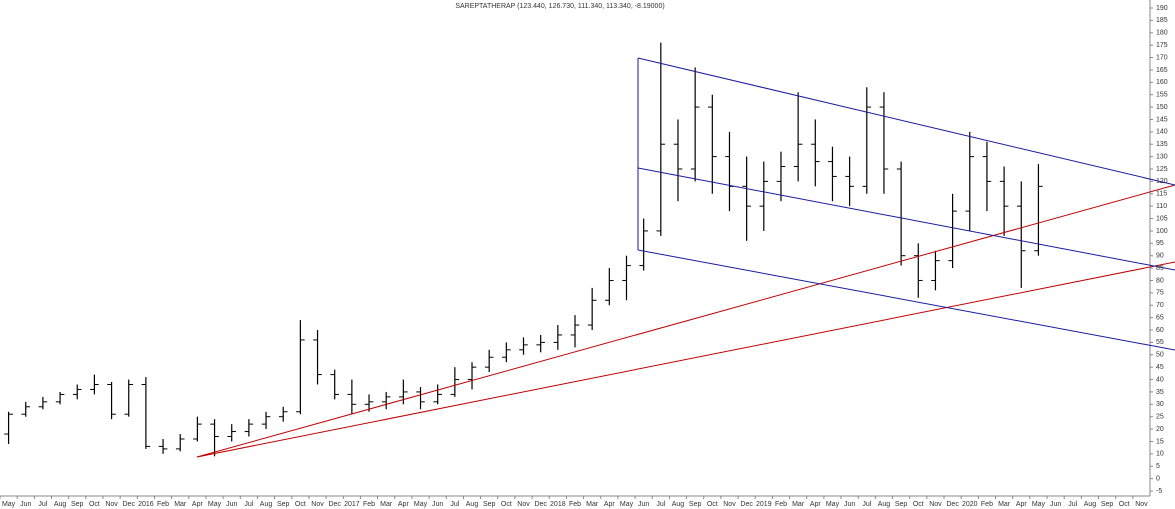 The width and height of the screenshot is (1175, 509). What do you see at coordinates (970, 504) in the screenshot?
I see `x-tick-label: 2020` at bounding box center [970, 504].